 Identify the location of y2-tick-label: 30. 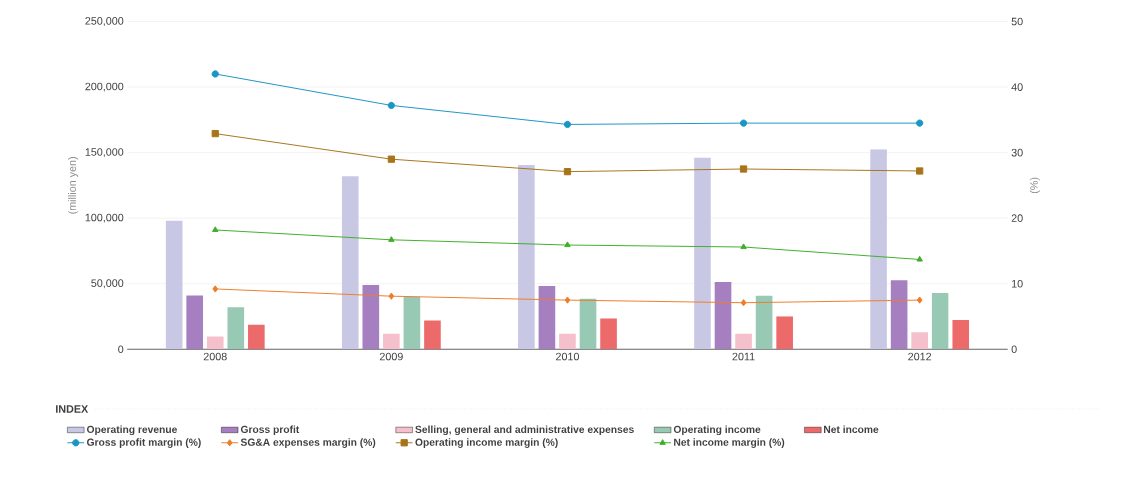
(1017, 152).